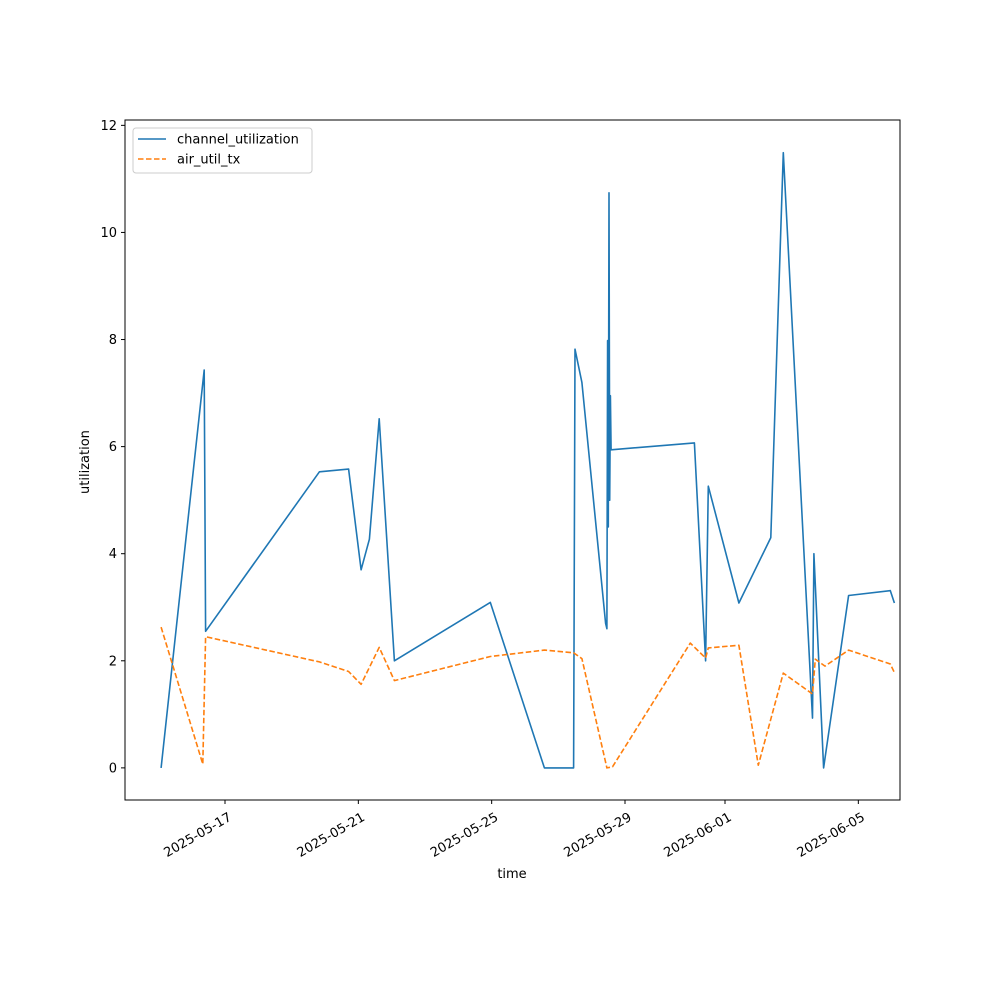 Image resolution: width=1000 pixels, height=1004 pixels. What do you see at coordinates (113, 768) in the screenshot?
I see `y-tick-label: 0` at bounding box center [113, 768].